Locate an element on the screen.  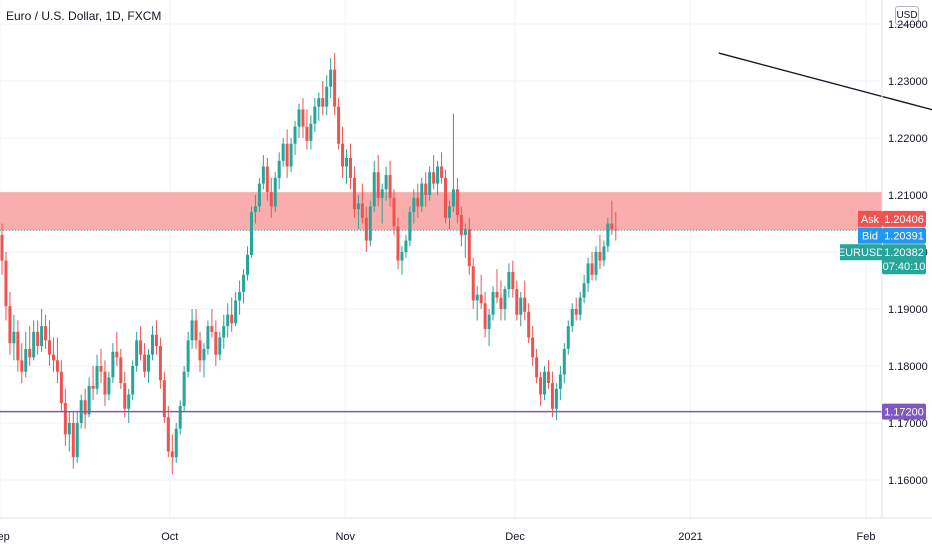
last-label-value: 1.20382 is located at coordinates (904, 253).